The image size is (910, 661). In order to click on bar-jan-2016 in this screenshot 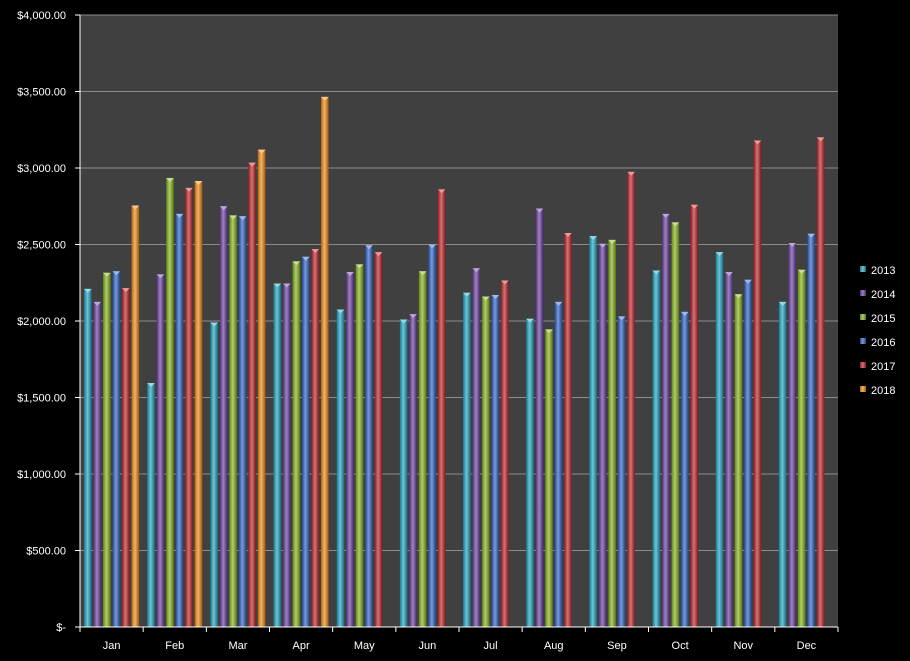, I will do `click(116, 449)`.